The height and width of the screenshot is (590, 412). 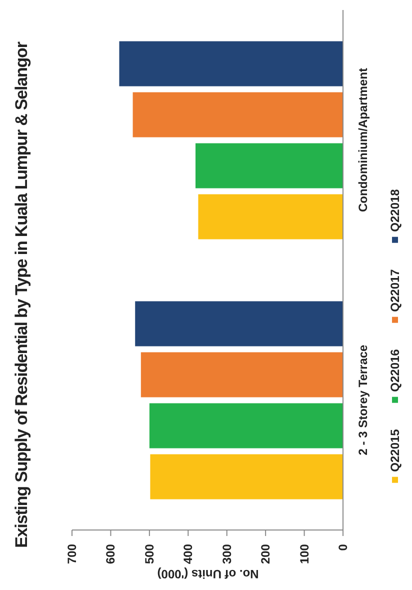 What do you see at coordinates (149, 554) in the screenshot?
I see `x-tick-label: 500` at bounding box center [149, 554].